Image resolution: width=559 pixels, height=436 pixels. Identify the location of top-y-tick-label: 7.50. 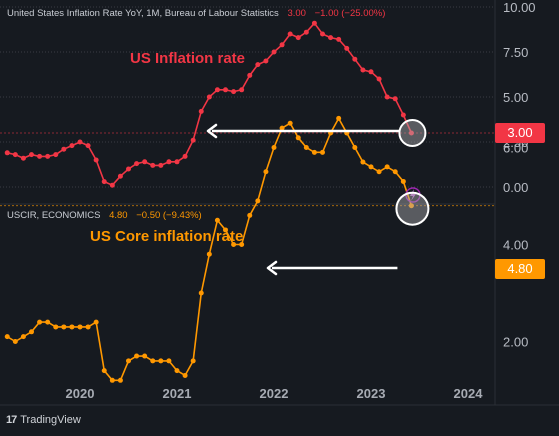
(515, 52).